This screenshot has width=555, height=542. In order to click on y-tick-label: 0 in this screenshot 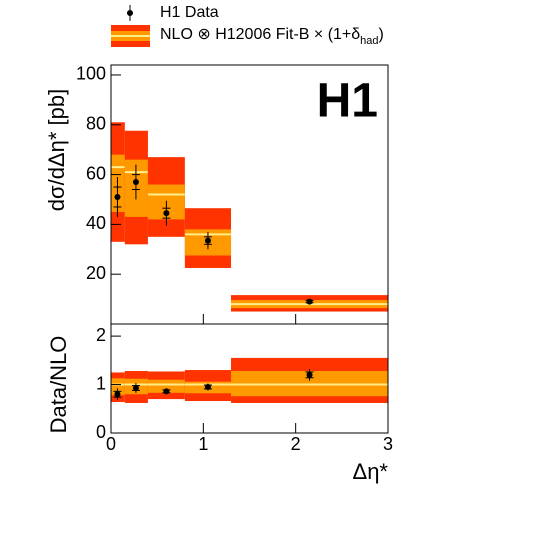, I will do `click(101, 432)`.